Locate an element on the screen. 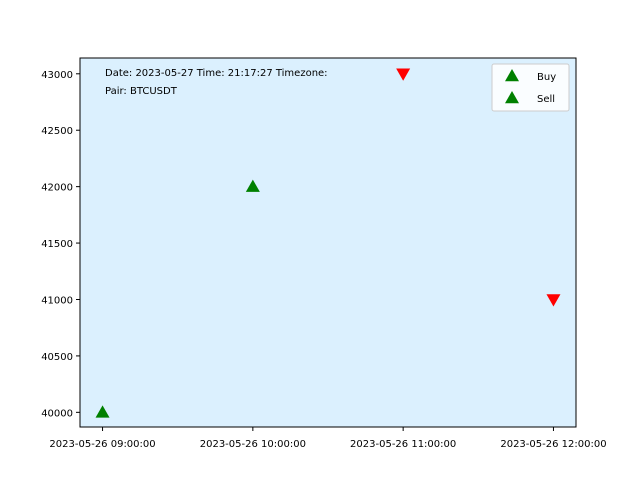 Image resolution: width=640 pixels, height=480 pixels. legend: Buy Sell is located at coordinates (530, 87).